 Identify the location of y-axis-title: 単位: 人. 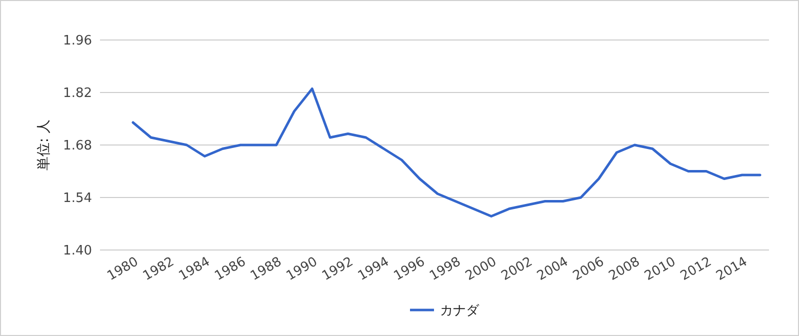
(44, 145).